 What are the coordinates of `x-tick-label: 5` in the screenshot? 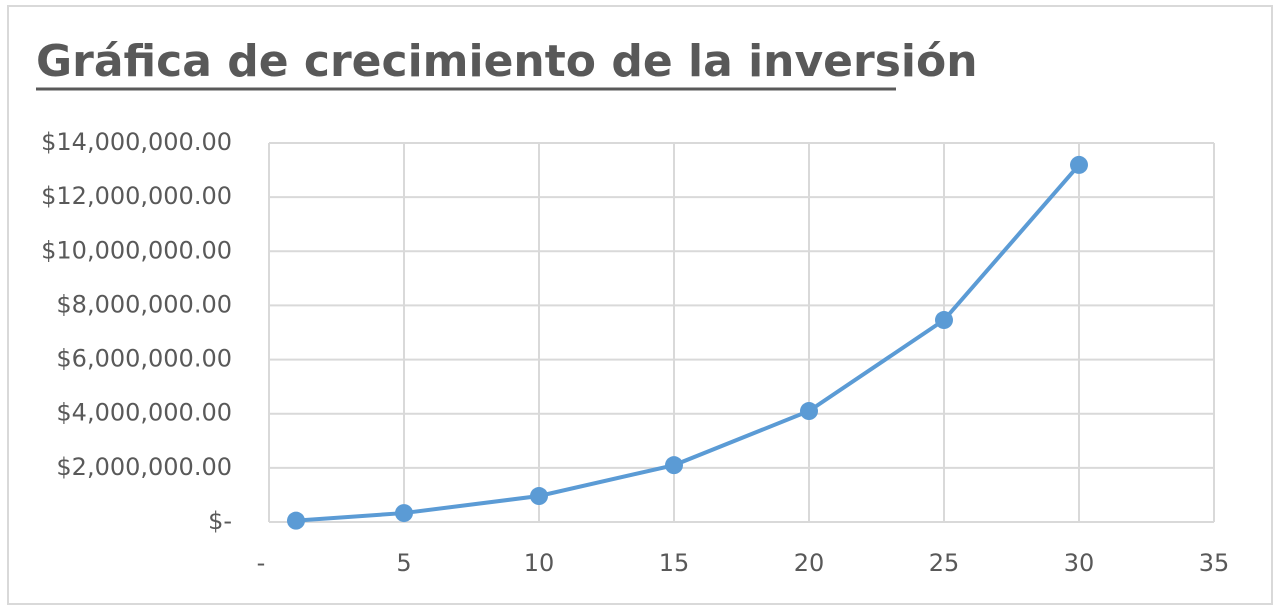 It's located at (403, 563).